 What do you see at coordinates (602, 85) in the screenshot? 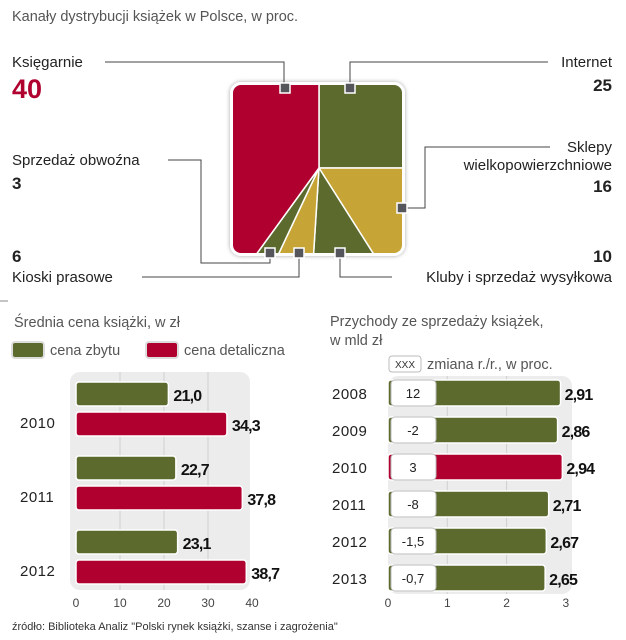
I see `value-internet: 25` at bounding box center [602, 85].